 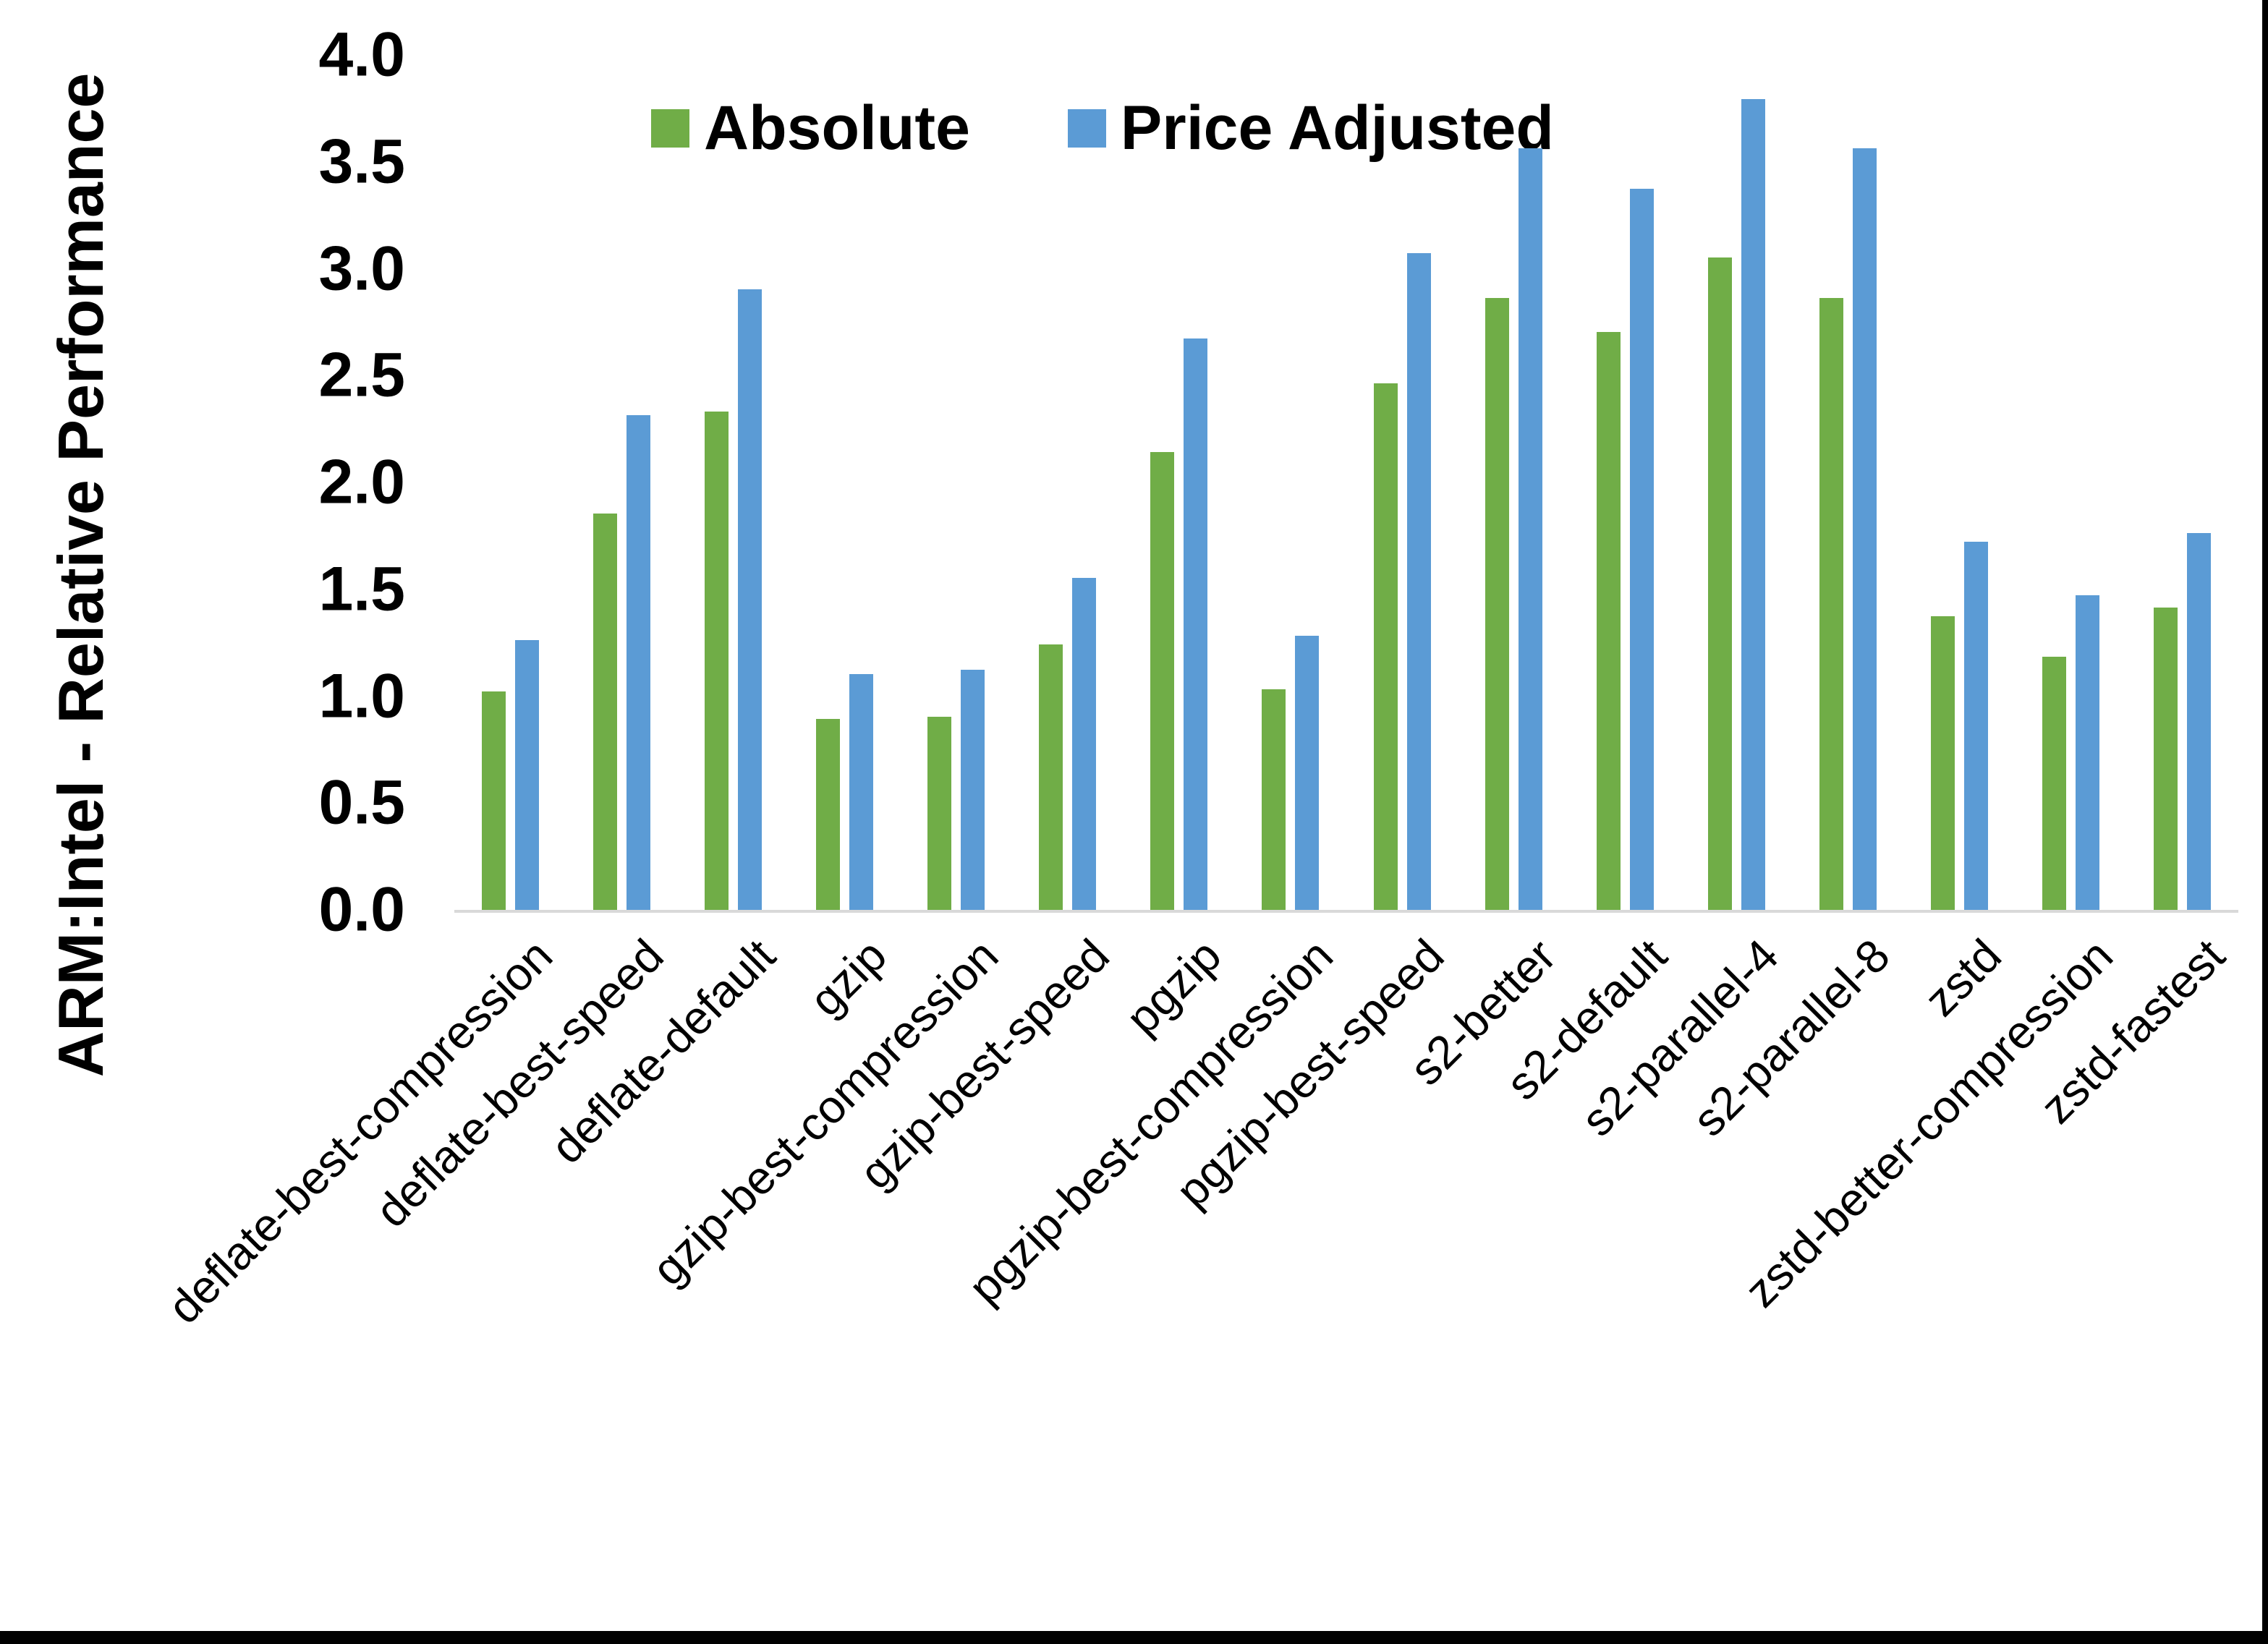 What do you see at coordinates (1307, 773) in the screenshot?
I see `bar-price-adjusted-pgzip-best-compression` at bounding box center [1307, 773].